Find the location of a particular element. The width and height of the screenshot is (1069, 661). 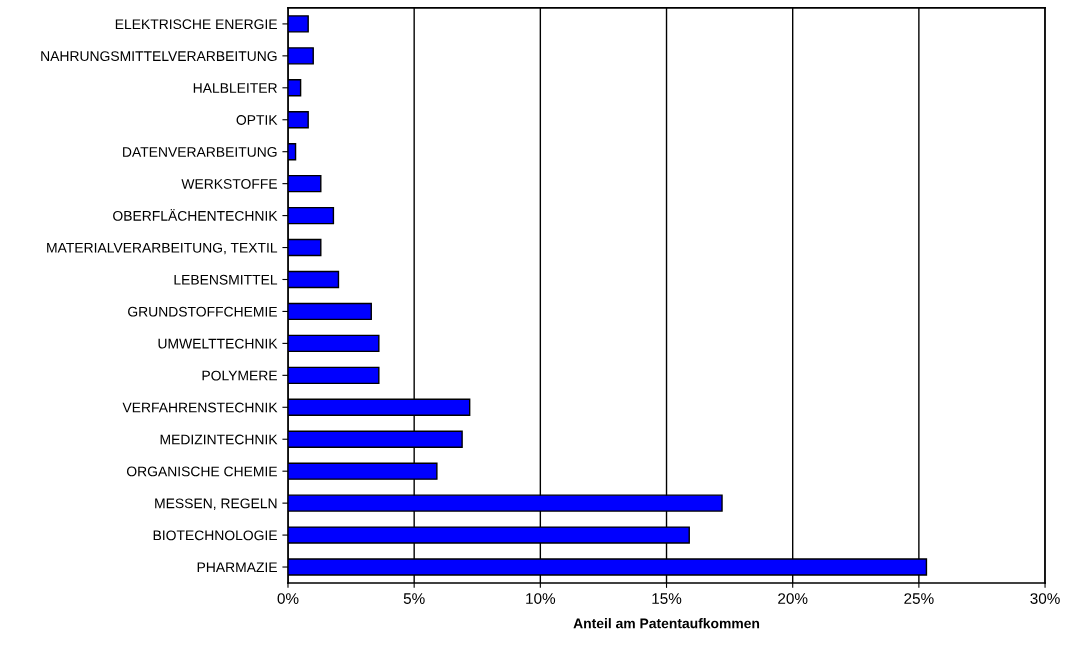

y-tick-label: OBERFLÄCHENTECHNIK is located at coordinates (195, 215).